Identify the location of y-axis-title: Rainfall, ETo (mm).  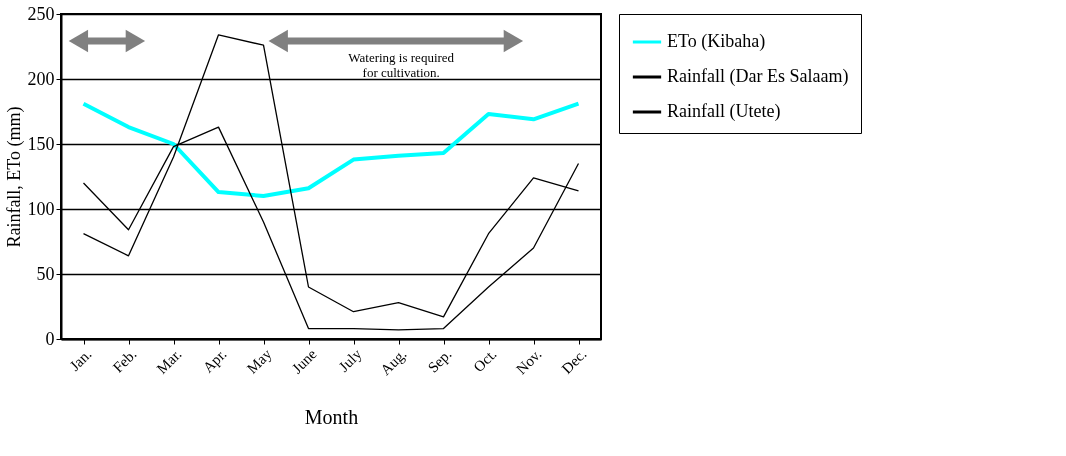
(14, 177).